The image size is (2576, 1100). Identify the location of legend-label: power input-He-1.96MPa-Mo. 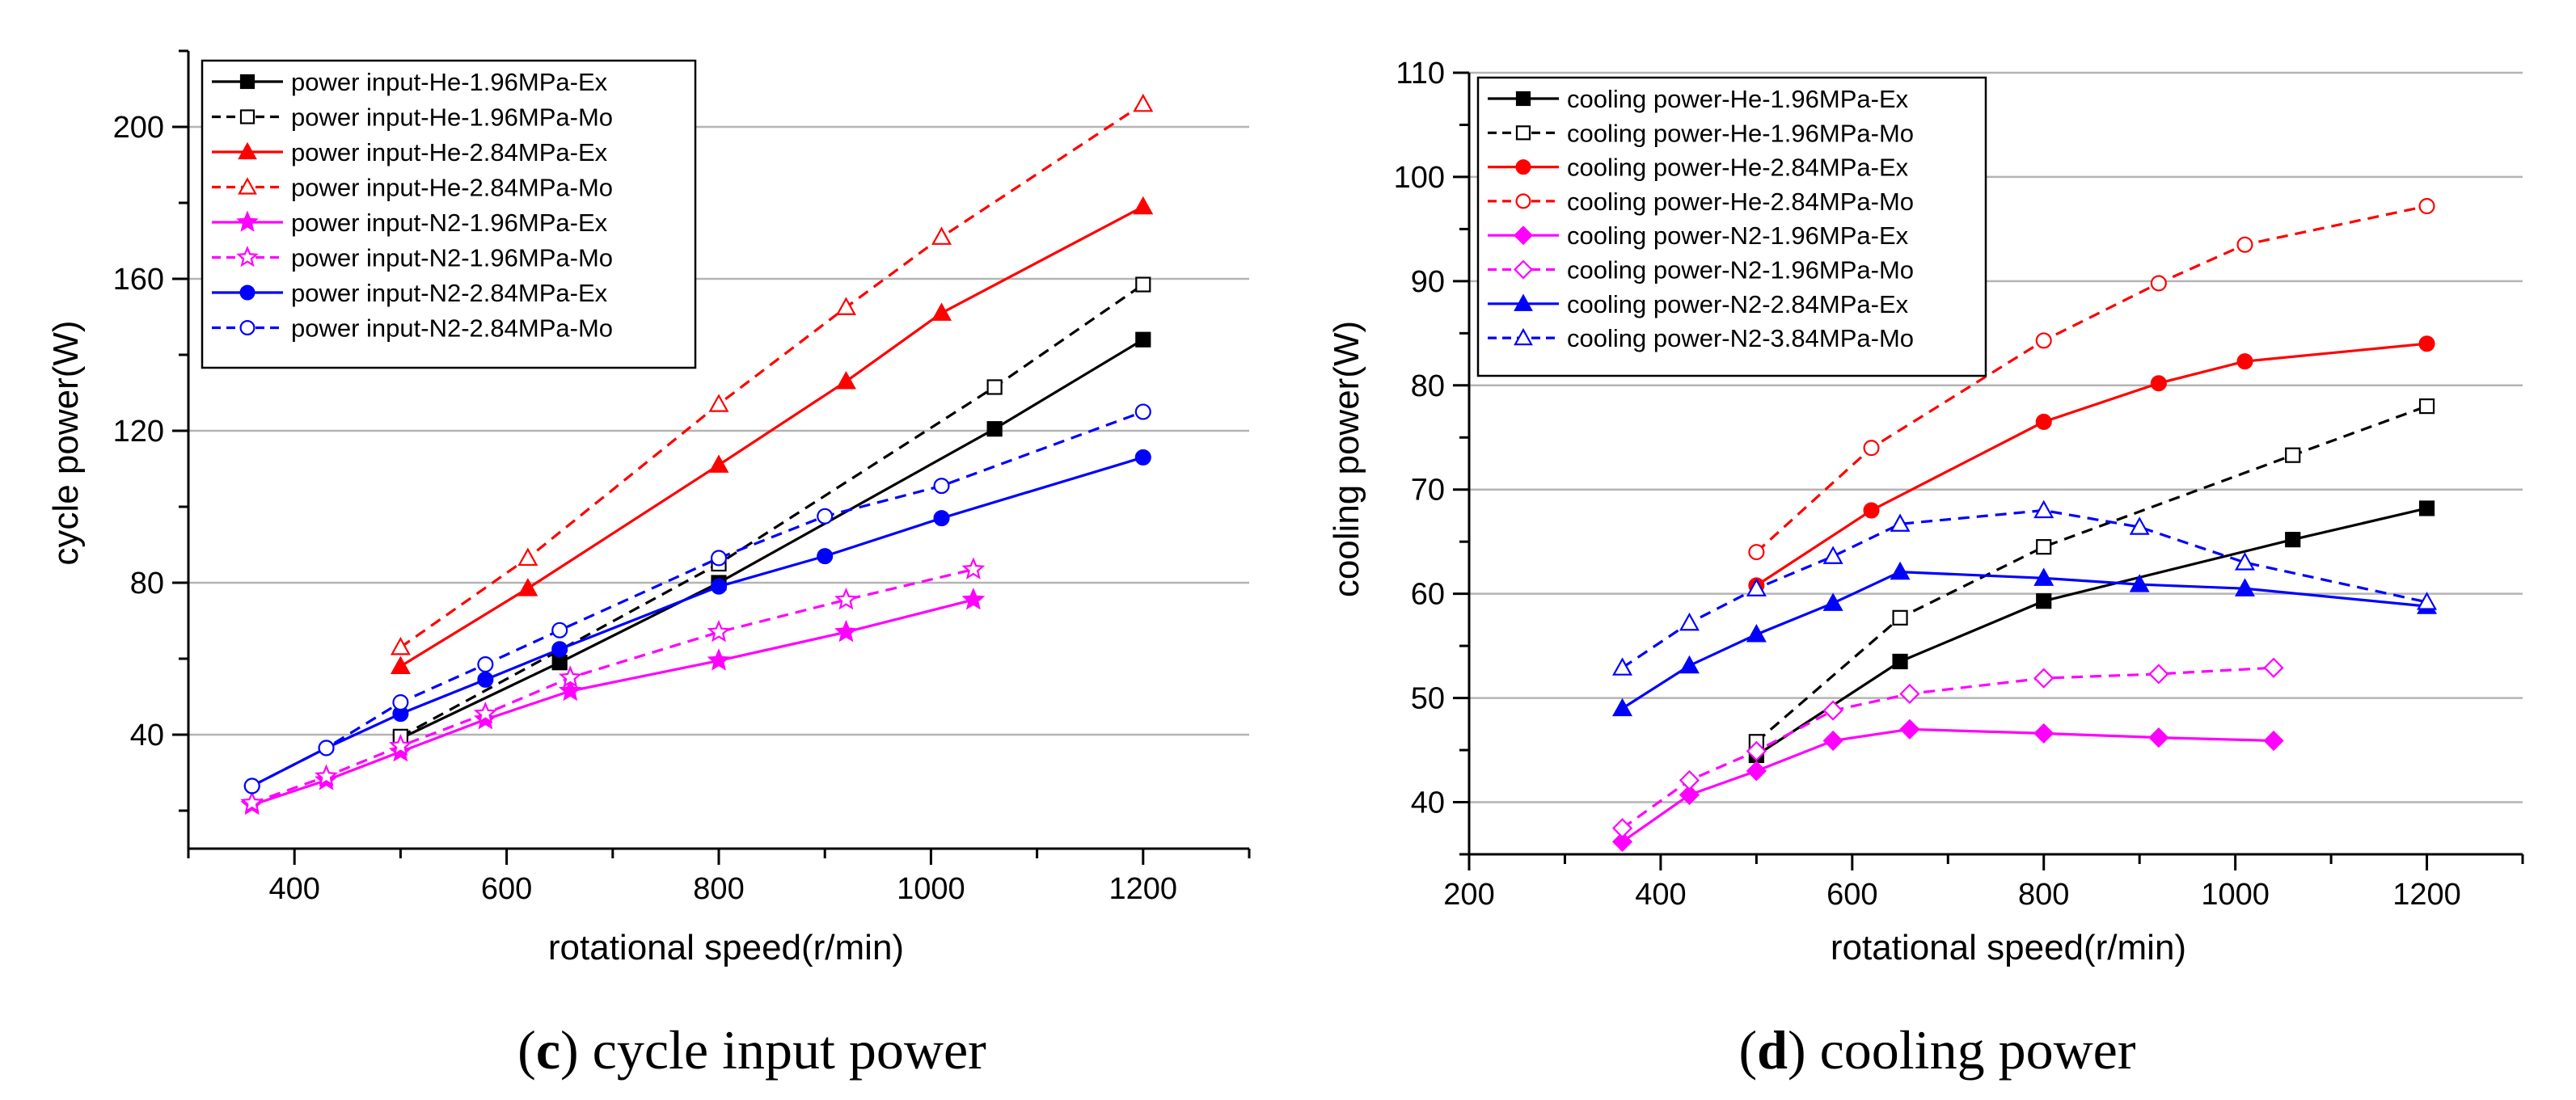
(452, 117).